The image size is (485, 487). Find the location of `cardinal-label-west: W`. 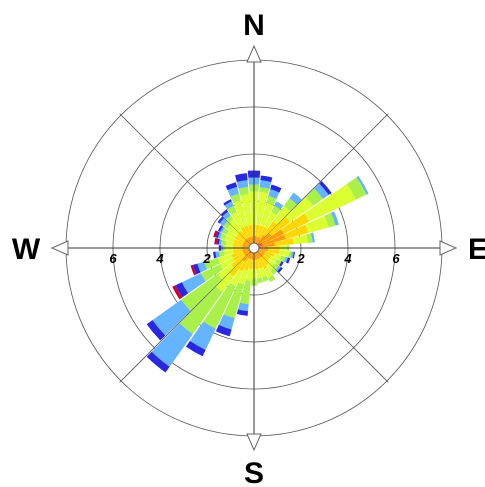

cardinal-label-west: W is located at coordinates (26, 249).